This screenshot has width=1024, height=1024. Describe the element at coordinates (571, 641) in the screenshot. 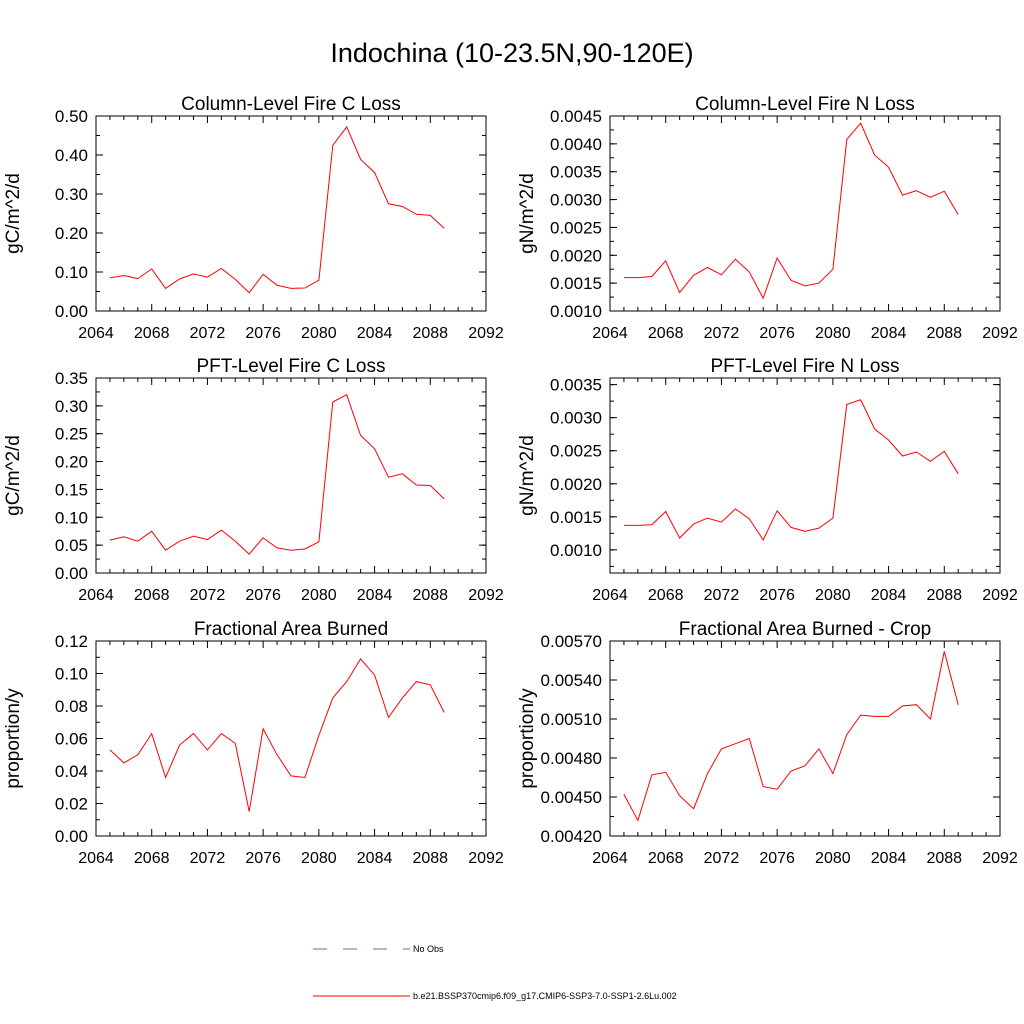

I see `y-tick-label: 0.00570` at that location.